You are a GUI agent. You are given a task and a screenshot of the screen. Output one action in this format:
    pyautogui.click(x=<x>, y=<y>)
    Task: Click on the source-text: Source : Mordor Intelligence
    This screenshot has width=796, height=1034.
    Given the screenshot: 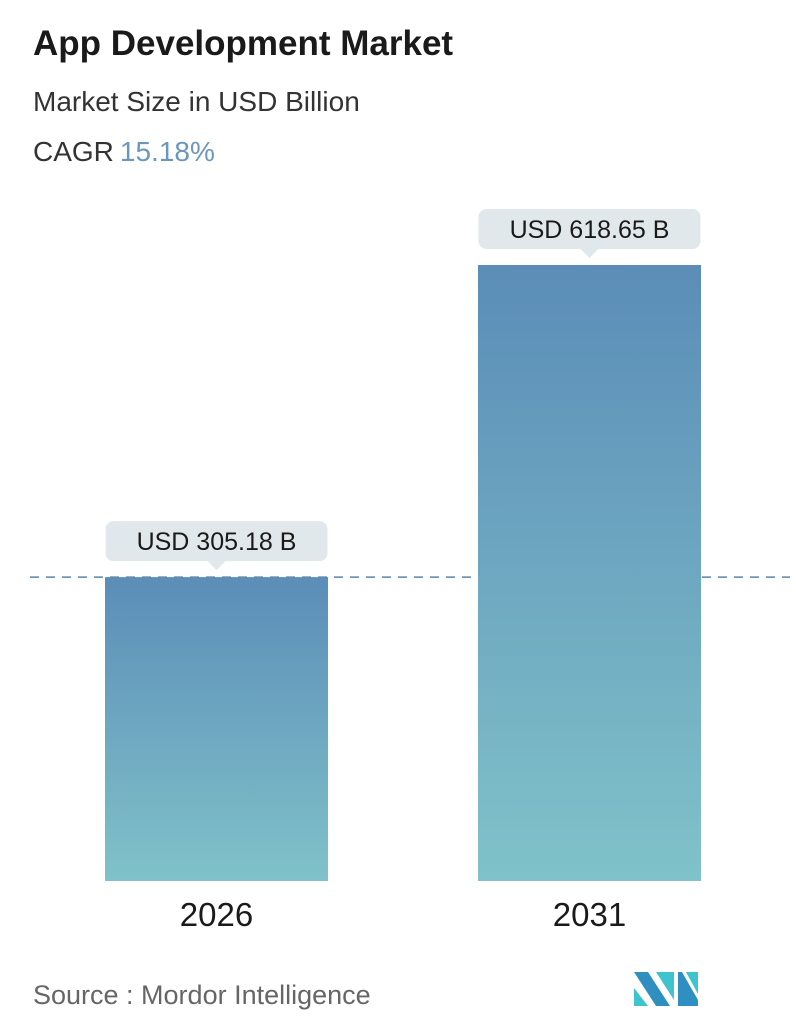 What is the action you would take?
    pyautogui.click(x=202, y=995)
    